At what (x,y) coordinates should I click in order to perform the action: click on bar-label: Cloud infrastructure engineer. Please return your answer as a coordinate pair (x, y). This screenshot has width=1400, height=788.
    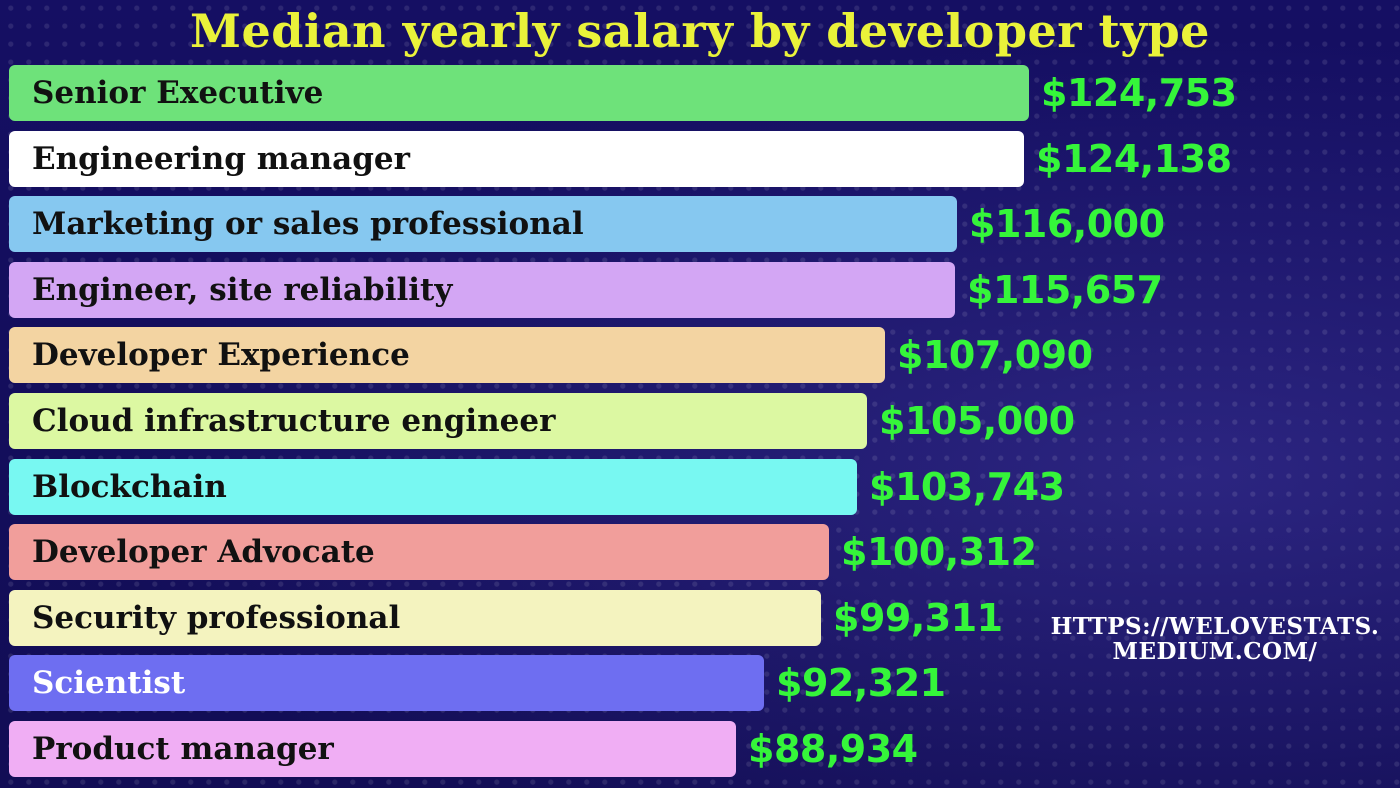
    Looking at the image, I should click on (294, 421).